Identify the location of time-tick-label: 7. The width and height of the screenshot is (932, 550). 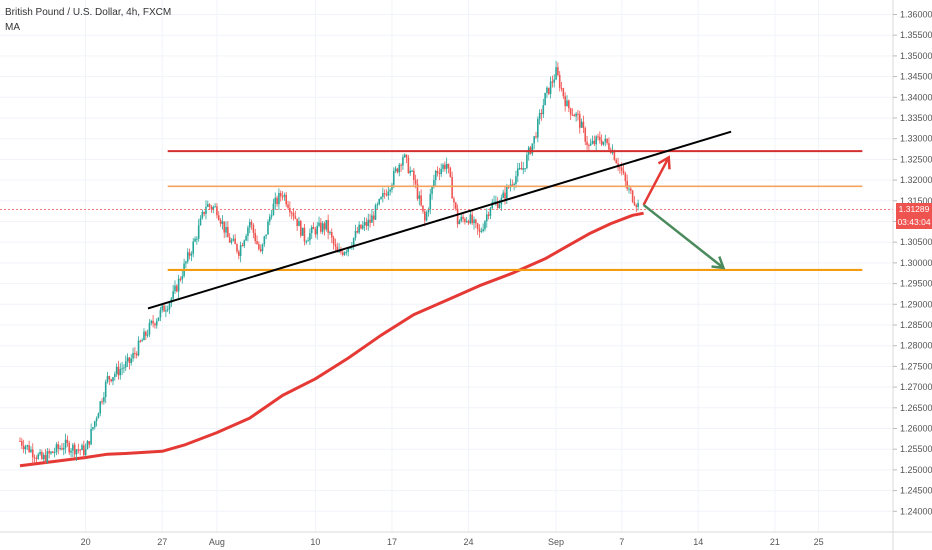
(621, 542).